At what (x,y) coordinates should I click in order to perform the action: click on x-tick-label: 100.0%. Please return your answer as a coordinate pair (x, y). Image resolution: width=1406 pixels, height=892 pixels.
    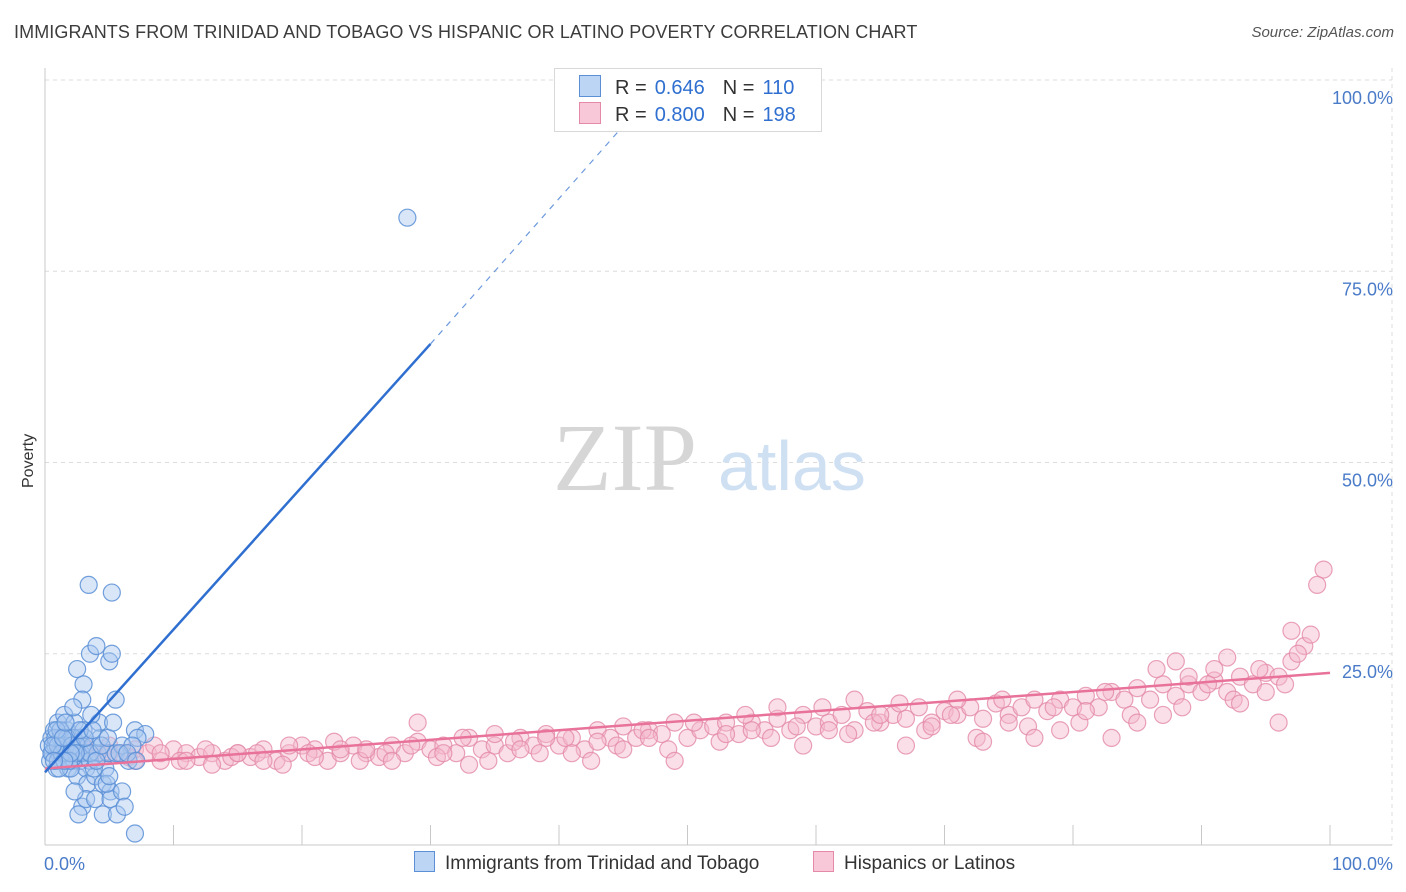
    Looking at the image, I should click on (1362, 864).